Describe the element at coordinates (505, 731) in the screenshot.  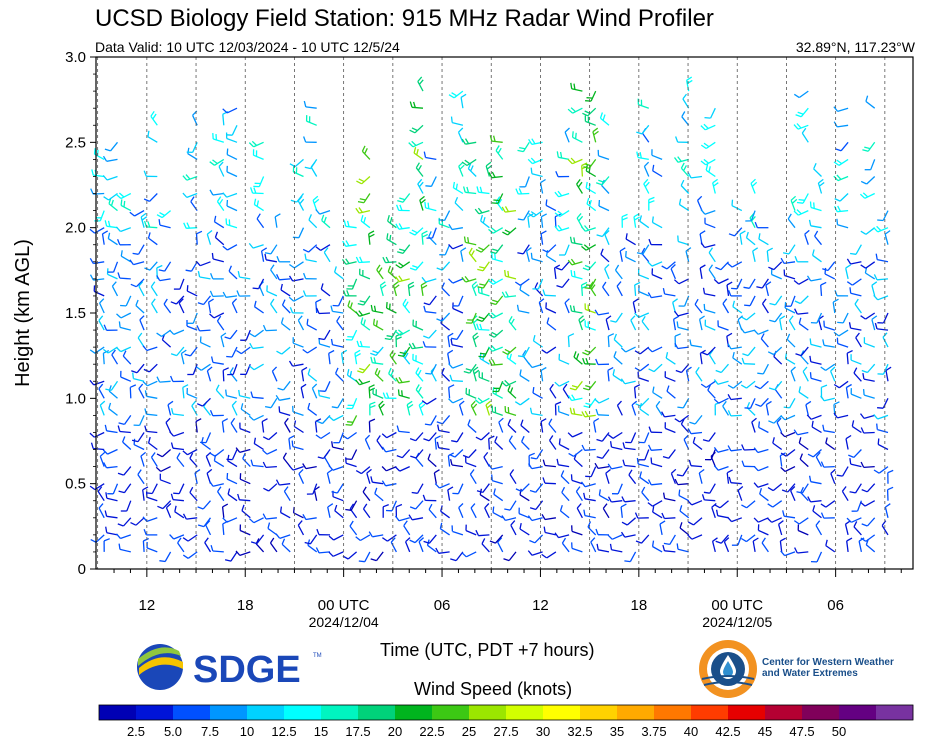
I see `colorbar-label: 27.5` at that location.